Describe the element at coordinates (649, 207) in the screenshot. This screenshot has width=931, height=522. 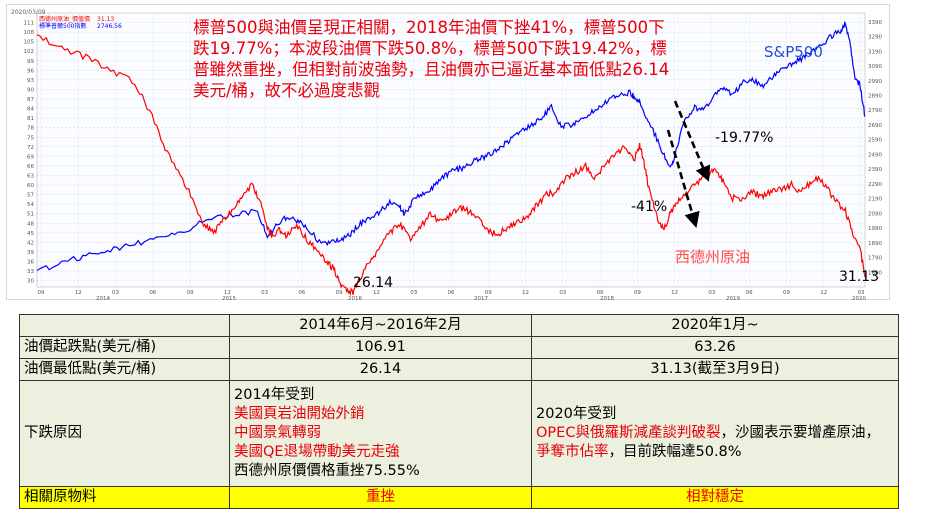
I see `oil-drop-label: -41%` at that location.